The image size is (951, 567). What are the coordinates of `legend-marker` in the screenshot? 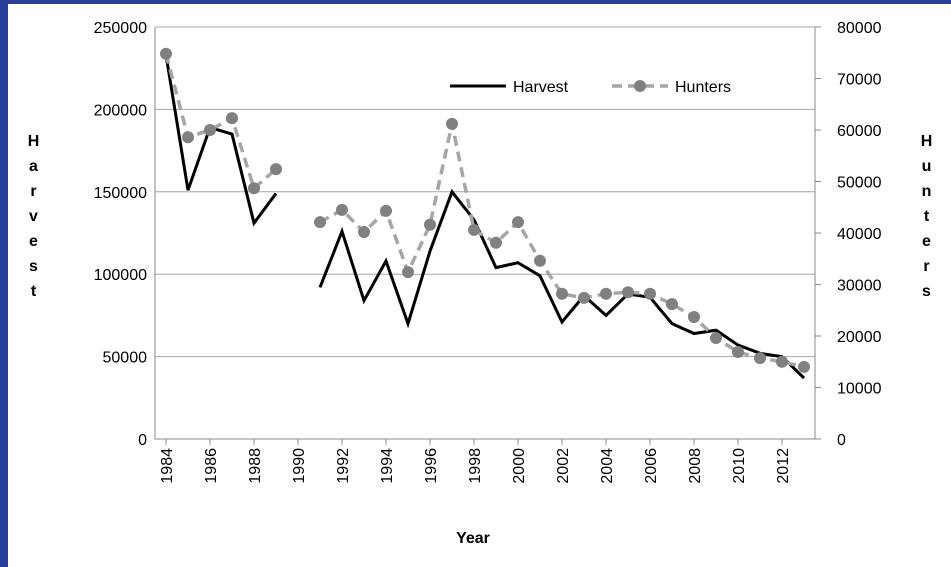 It's located at (640, 86).